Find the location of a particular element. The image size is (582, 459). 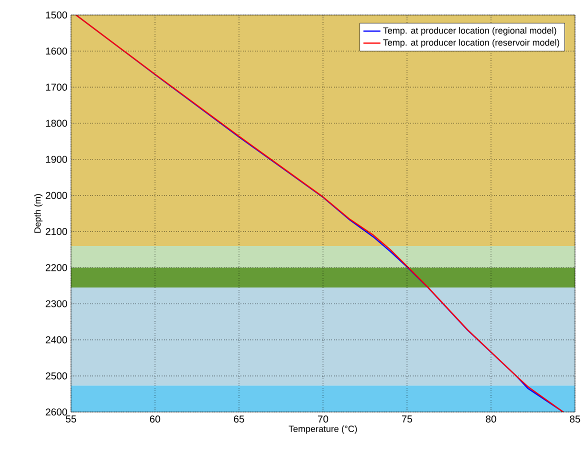

x-tick-label: 75 is located at coordinates (407, 419).